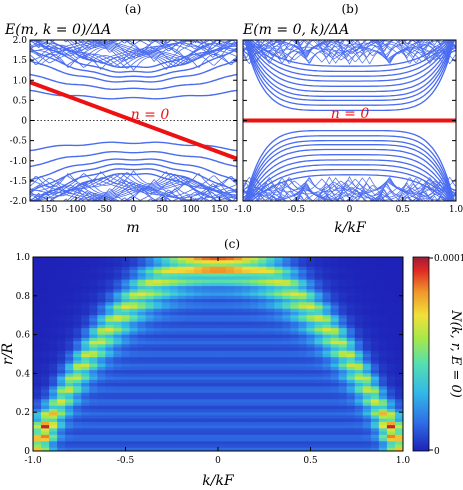 The width and height of the screenshot is (463, 490). Describe the element at coordinates (219, 210) in the screenshot. I see `panel-a-xtick-label: 150` at that location.